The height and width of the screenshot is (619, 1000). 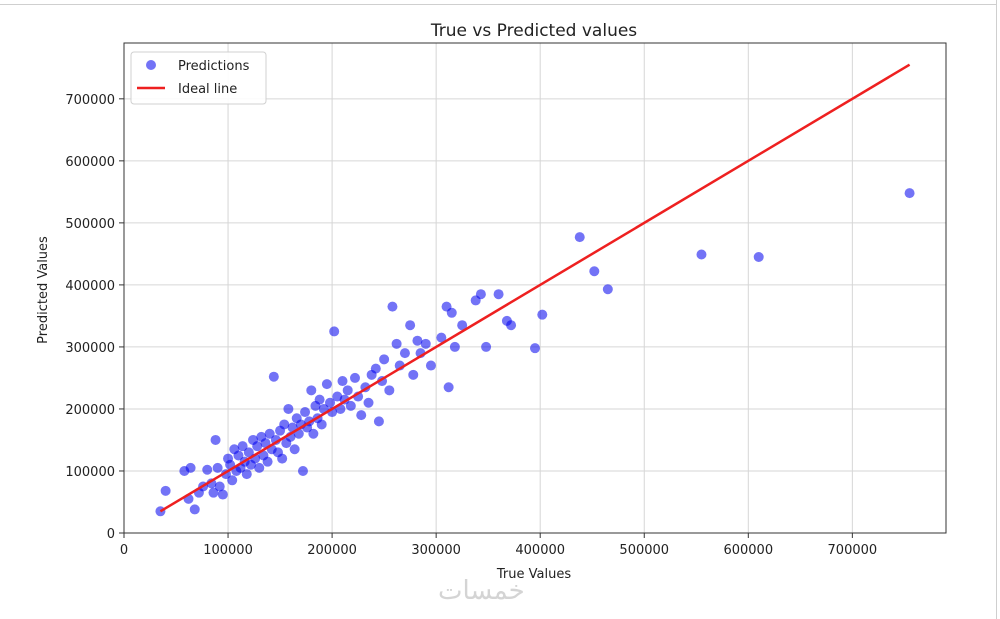 I want to click on y-tick-label: 300000, so click(x=90, y=348).